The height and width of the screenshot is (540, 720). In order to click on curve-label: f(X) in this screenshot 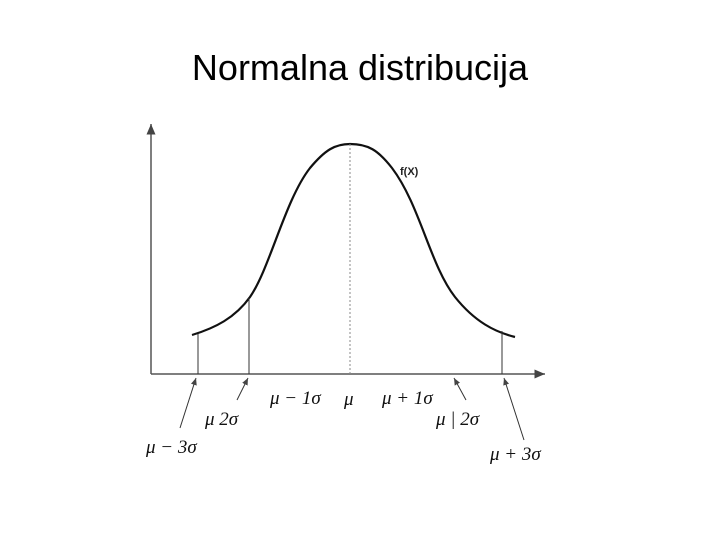, I will do `click(409, 172)`.